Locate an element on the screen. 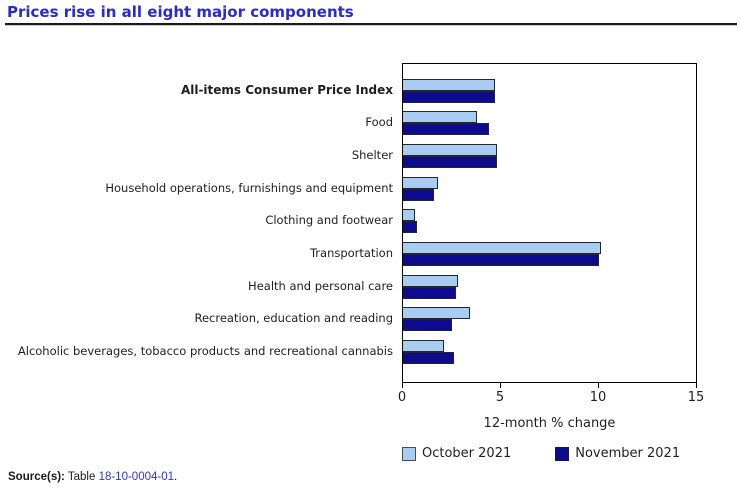 The height and width of the screenshot is (496, 740). source-line: Source(s): Table 18-10-0004-01. is located at coordinates (92, 477).